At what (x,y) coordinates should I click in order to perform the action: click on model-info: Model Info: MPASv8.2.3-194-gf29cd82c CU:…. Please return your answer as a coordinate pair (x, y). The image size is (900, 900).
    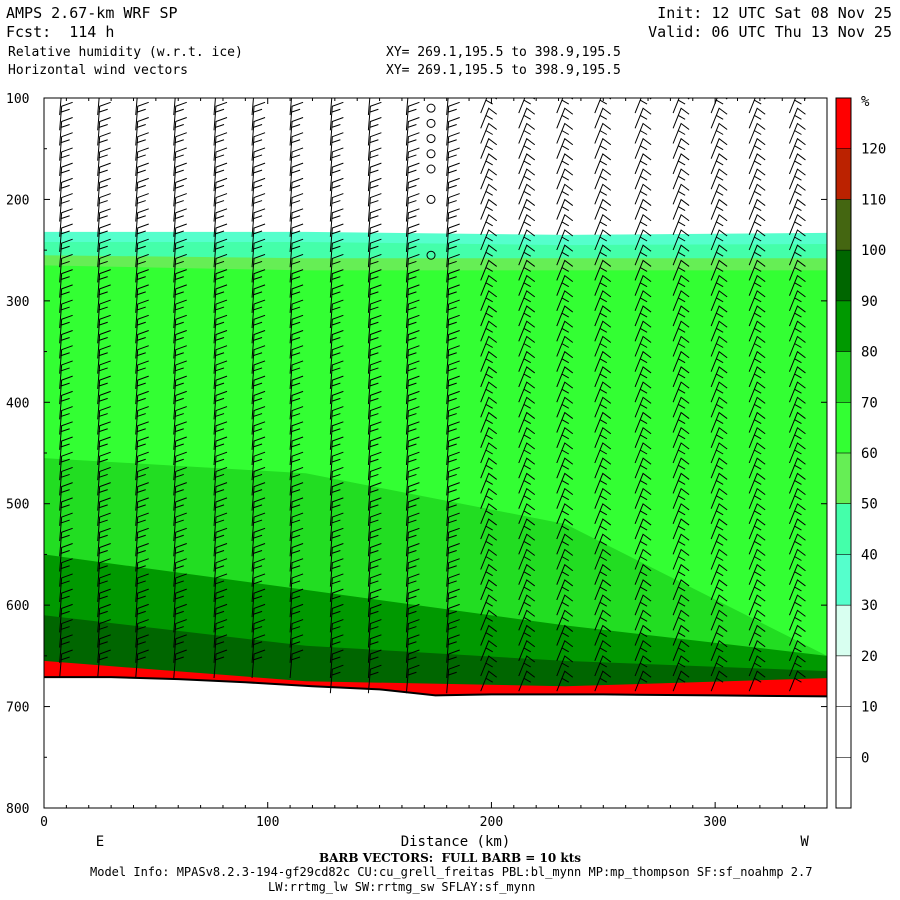
    Looking at the image, I should click on (451, 872).